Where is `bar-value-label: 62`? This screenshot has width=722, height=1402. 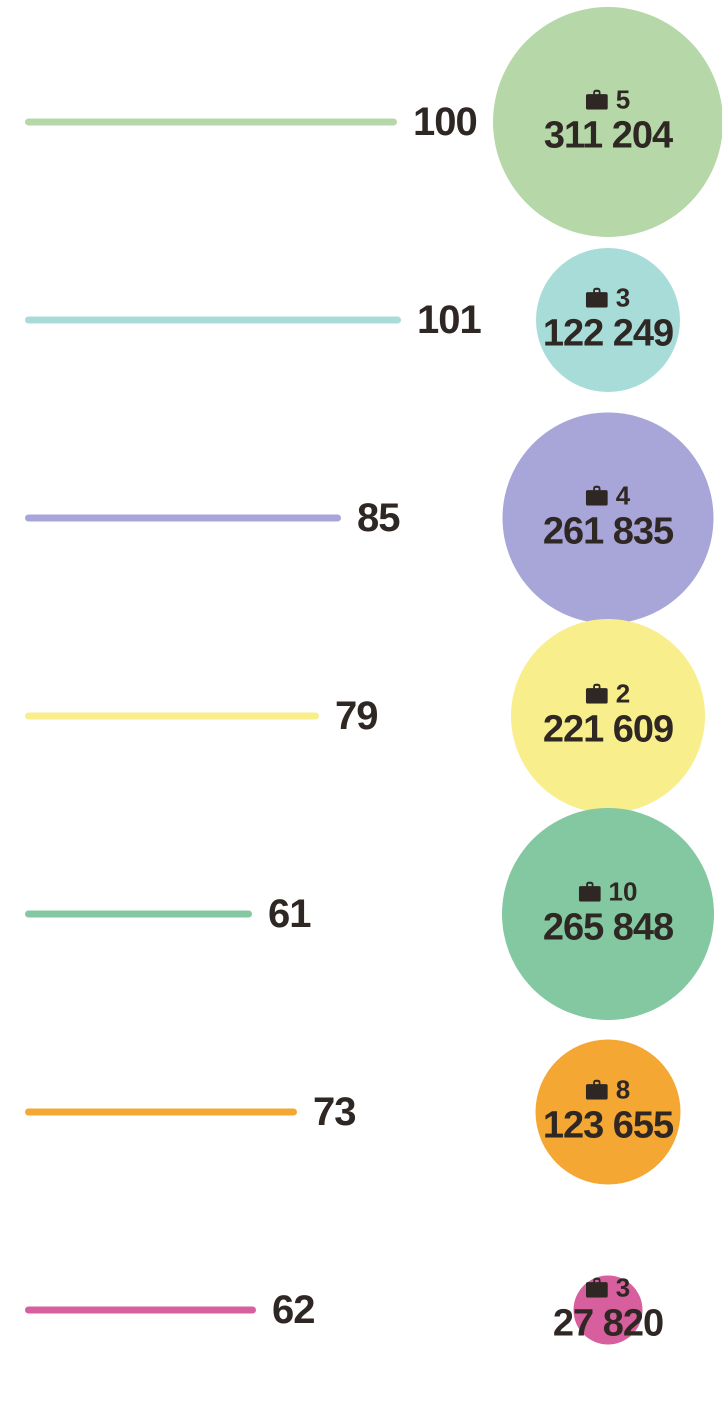
bar-value-label: 62 is located at coordinates (293, 1310).